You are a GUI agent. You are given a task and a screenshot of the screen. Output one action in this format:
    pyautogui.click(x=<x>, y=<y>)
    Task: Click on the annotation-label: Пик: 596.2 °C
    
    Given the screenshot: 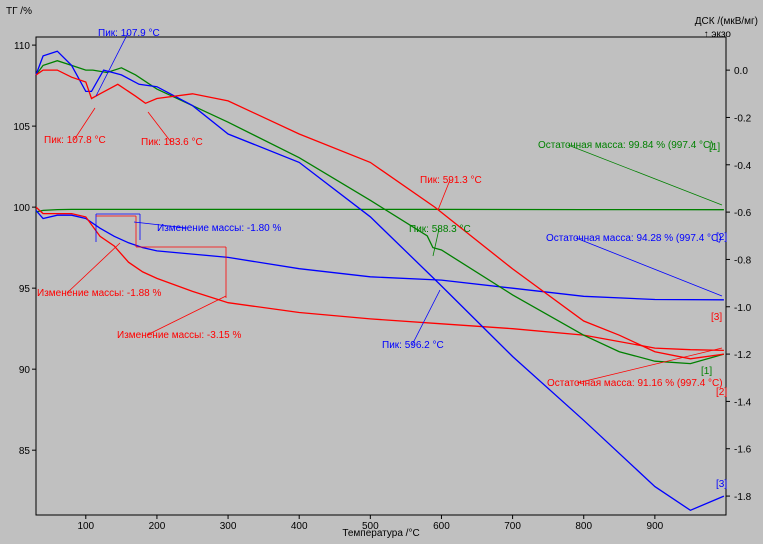 What is the action you would take?
    pyautogui.click(x=413, y=345)
    